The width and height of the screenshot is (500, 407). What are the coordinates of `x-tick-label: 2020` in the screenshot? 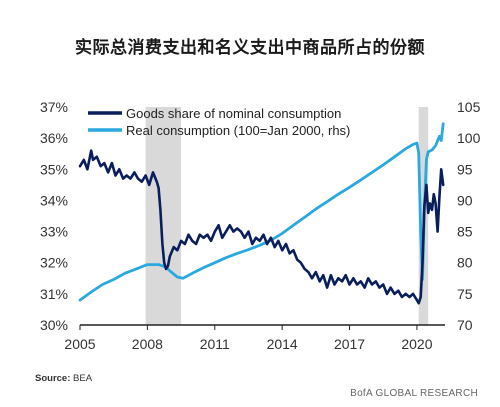 It's located at (416, 344).